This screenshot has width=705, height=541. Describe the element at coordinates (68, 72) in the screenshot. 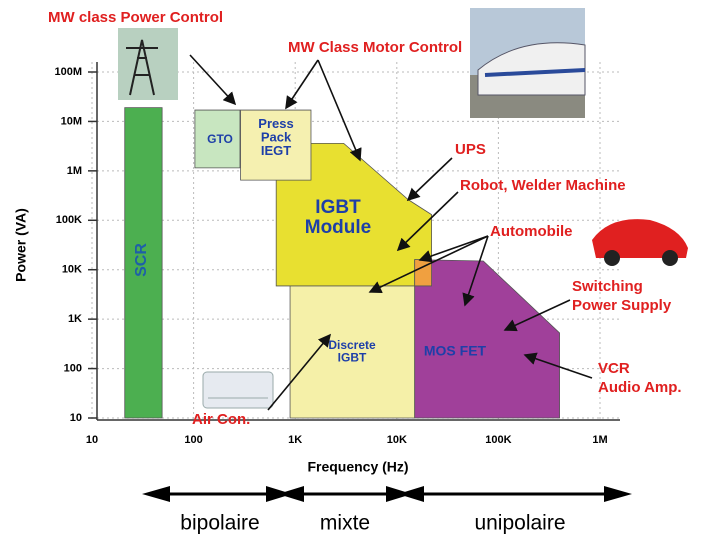

I see `y-tick-label: 100M` at that location.